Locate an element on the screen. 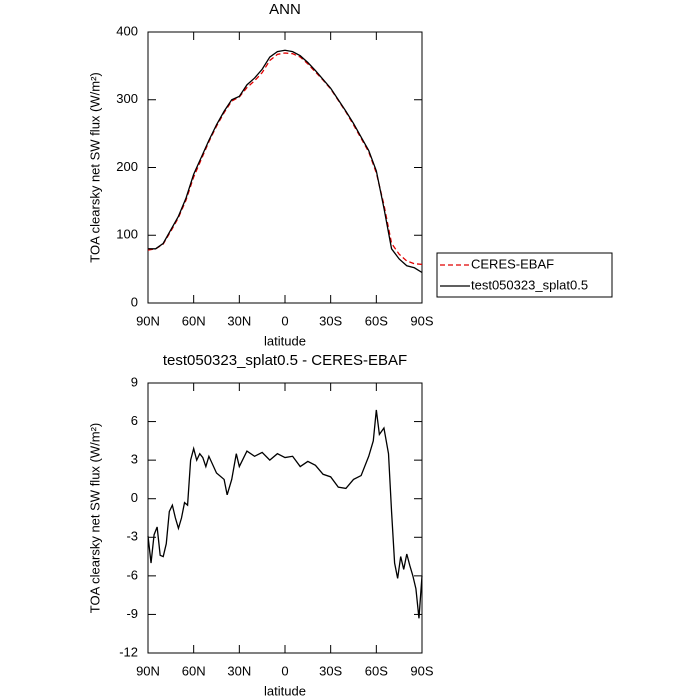  legend-label: test050323_splat0.5 is located at coordinates (529, 284).